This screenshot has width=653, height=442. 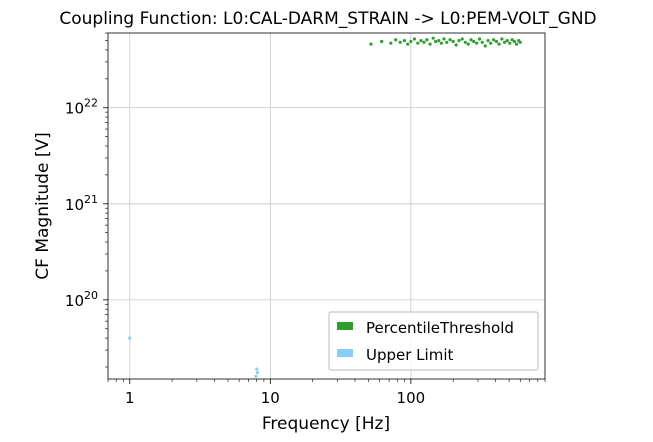 What do you see at coordinates (345, 326) in the screenshot?
I see `legend-swatch-percentile-threshold` at bounding box center [345, 326].